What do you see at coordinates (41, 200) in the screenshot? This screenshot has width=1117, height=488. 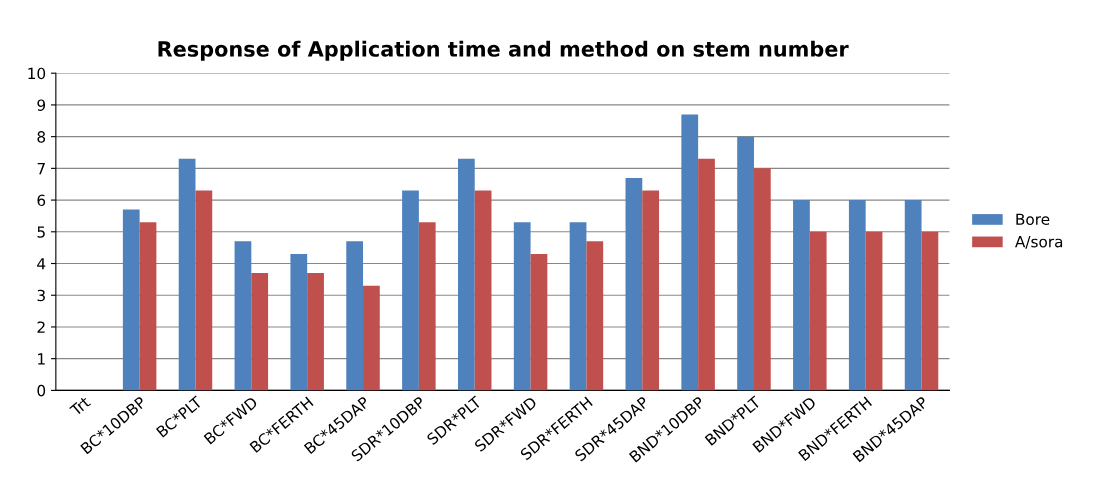 I see `y-tick-label: 6` at bounding box center [41, 200].